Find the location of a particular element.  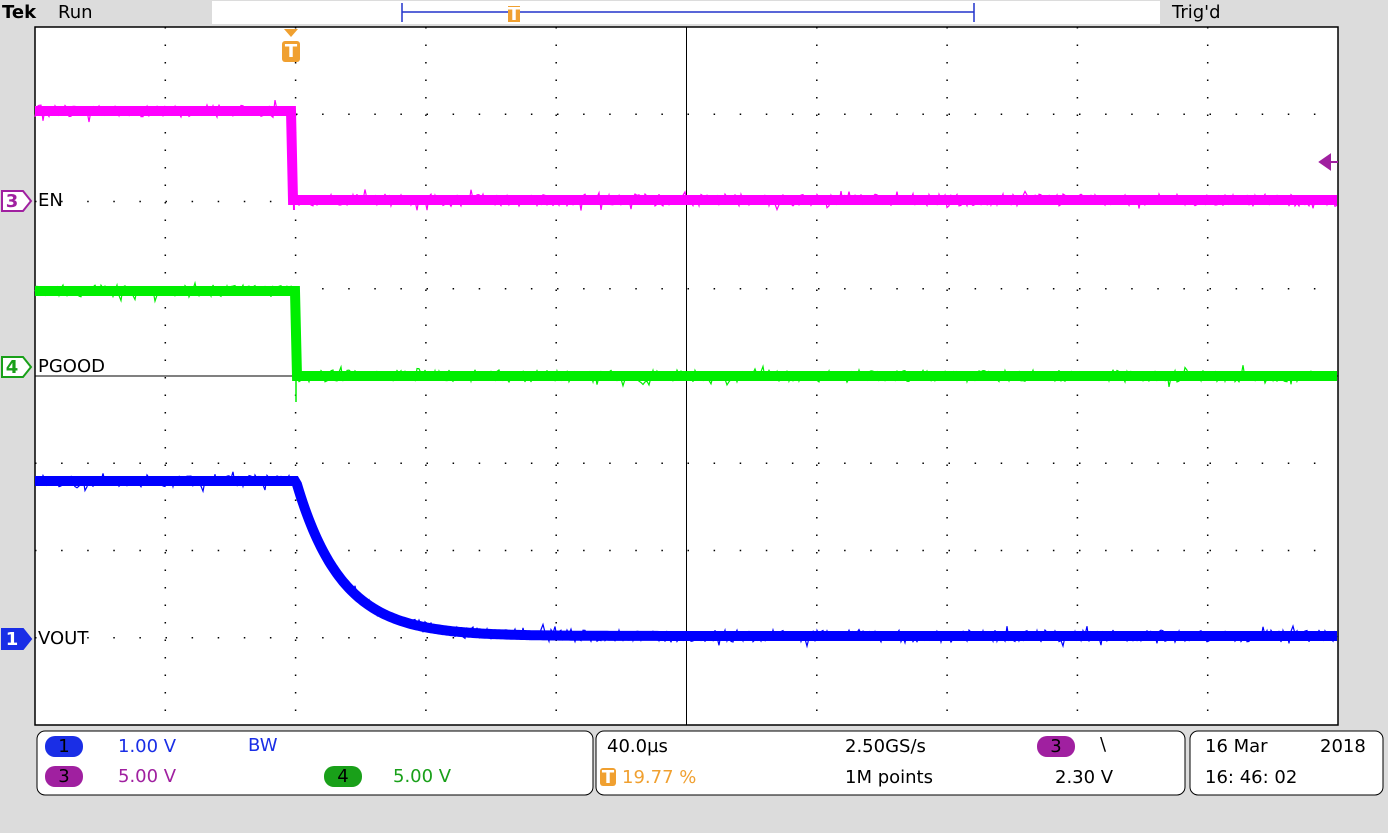

brand: Tek is located at coordinates (19, 12).